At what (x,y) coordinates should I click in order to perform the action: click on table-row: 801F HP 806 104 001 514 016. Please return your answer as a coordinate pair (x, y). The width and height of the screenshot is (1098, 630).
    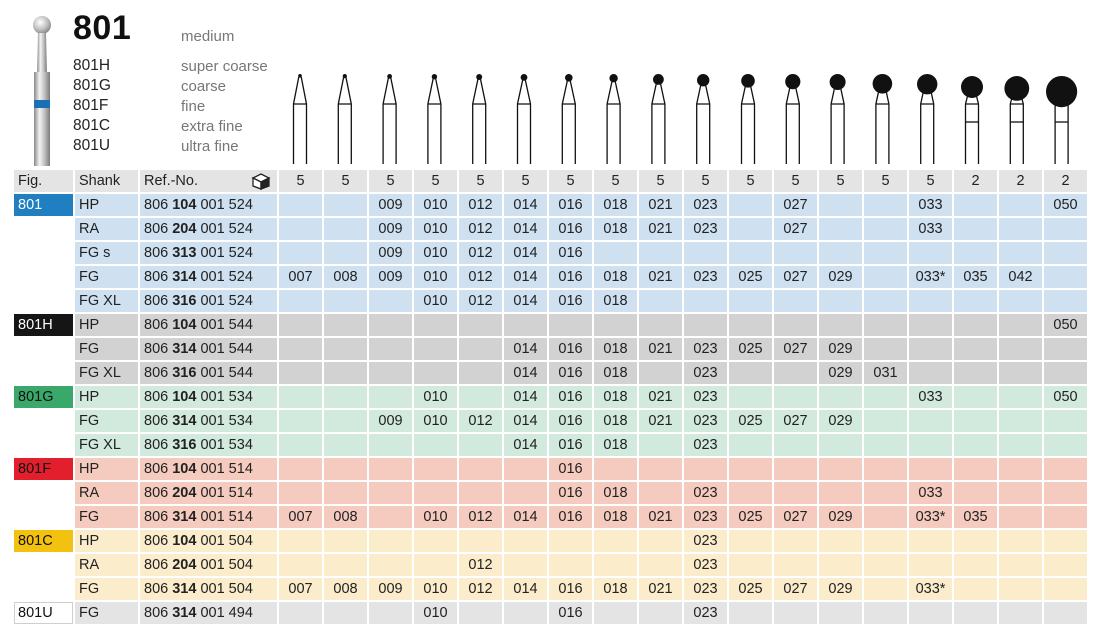
    Looking at the image, I should click on (550, 469).